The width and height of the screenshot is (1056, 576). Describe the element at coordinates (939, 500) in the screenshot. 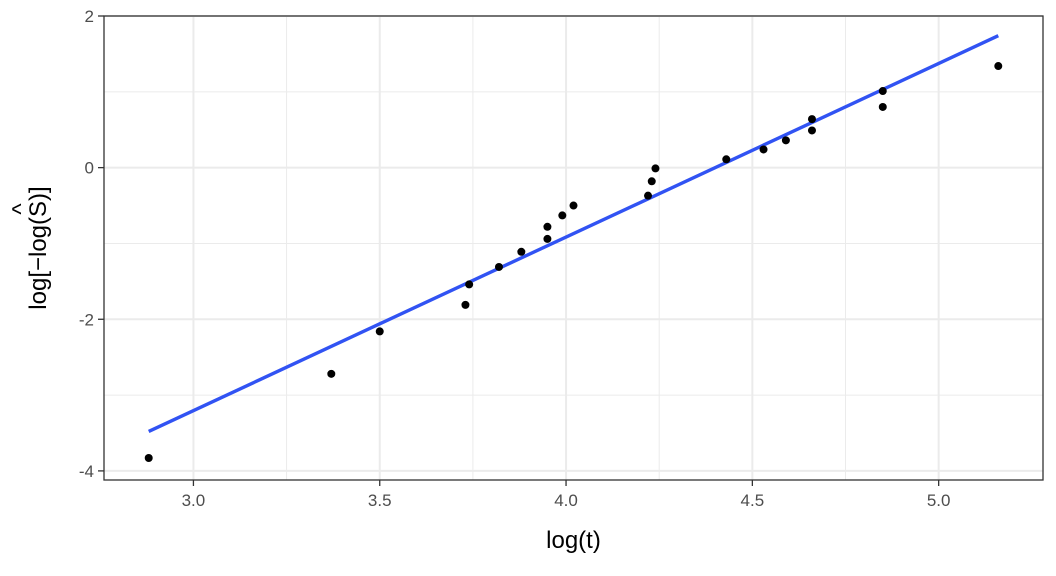

I see `x-tick-label: 5.0` at that location.